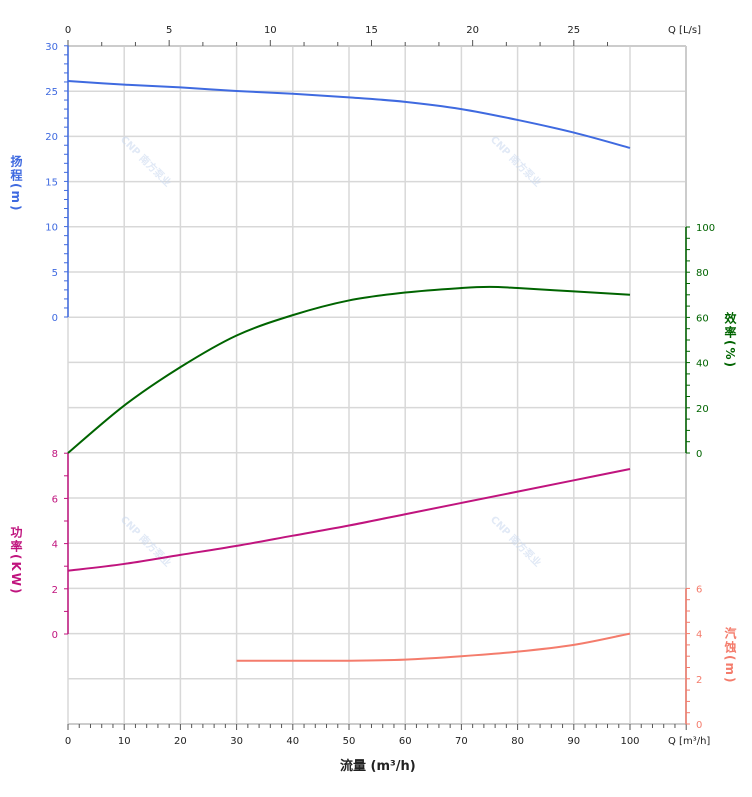  Describe the element at coordinates (55, 590) in the screenshot. I see `power-tick-label: 2` at that location.